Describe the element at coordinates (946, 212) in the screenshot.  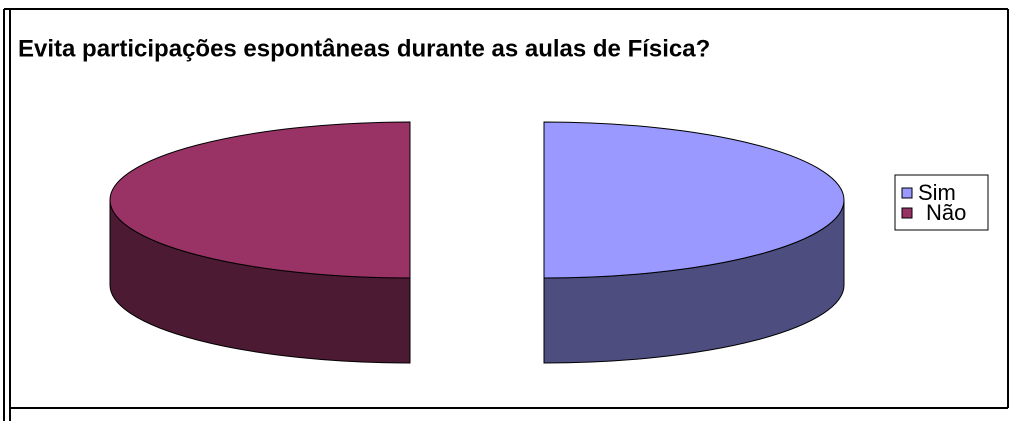
I see `legend-label: Não` at that location.